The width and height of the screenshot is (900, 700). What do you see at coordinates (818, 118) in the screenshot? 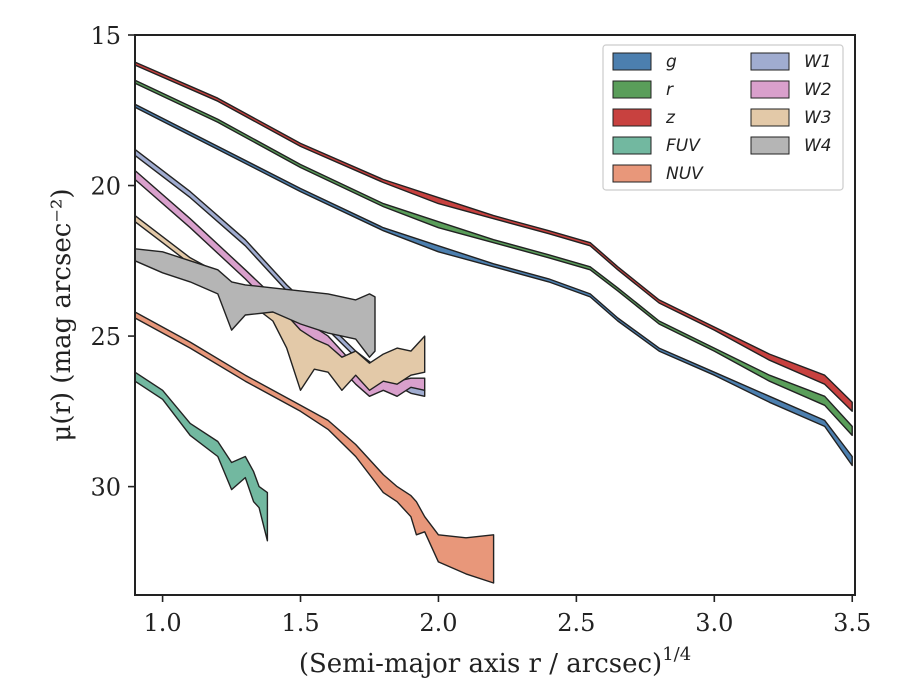
I see `legend-label-w3: W3` at bounding box center [818, 118].